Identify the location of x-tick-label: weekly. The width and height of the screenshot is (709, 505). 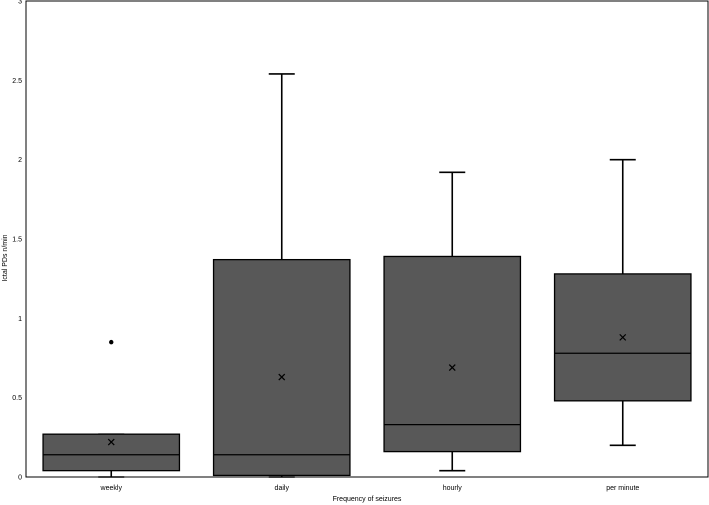
(111, 488).